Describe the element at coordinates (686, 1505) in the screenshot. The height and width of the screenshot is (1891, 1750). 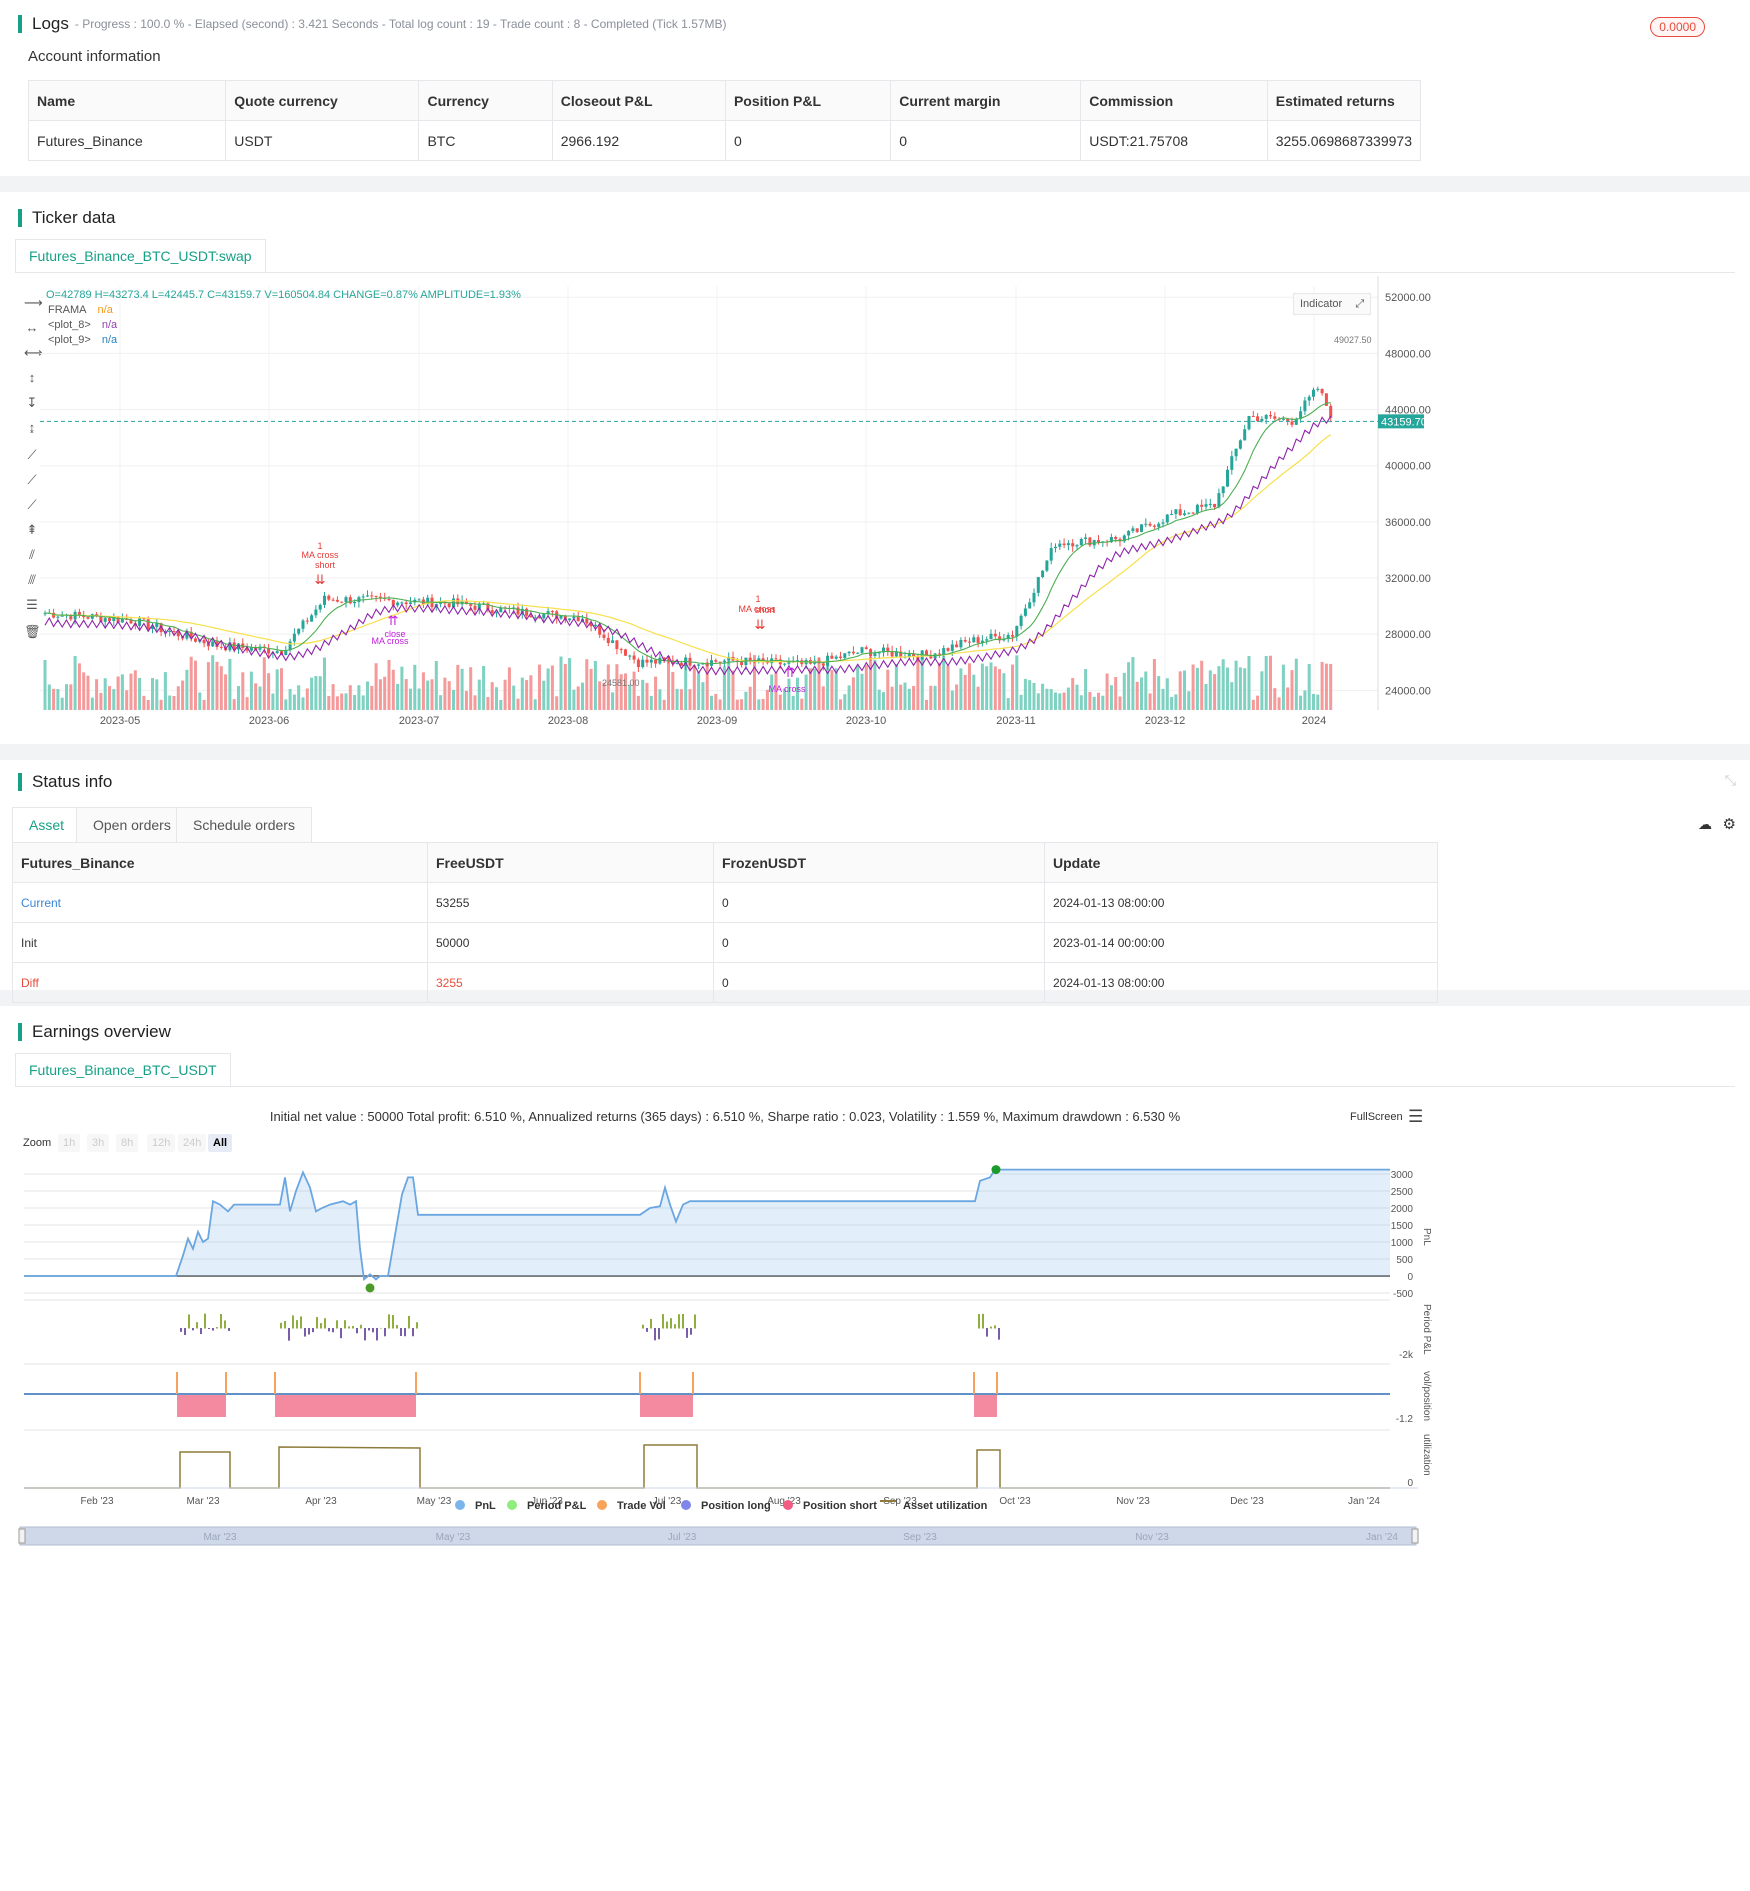
I see `legend-dot-icon` at that location.